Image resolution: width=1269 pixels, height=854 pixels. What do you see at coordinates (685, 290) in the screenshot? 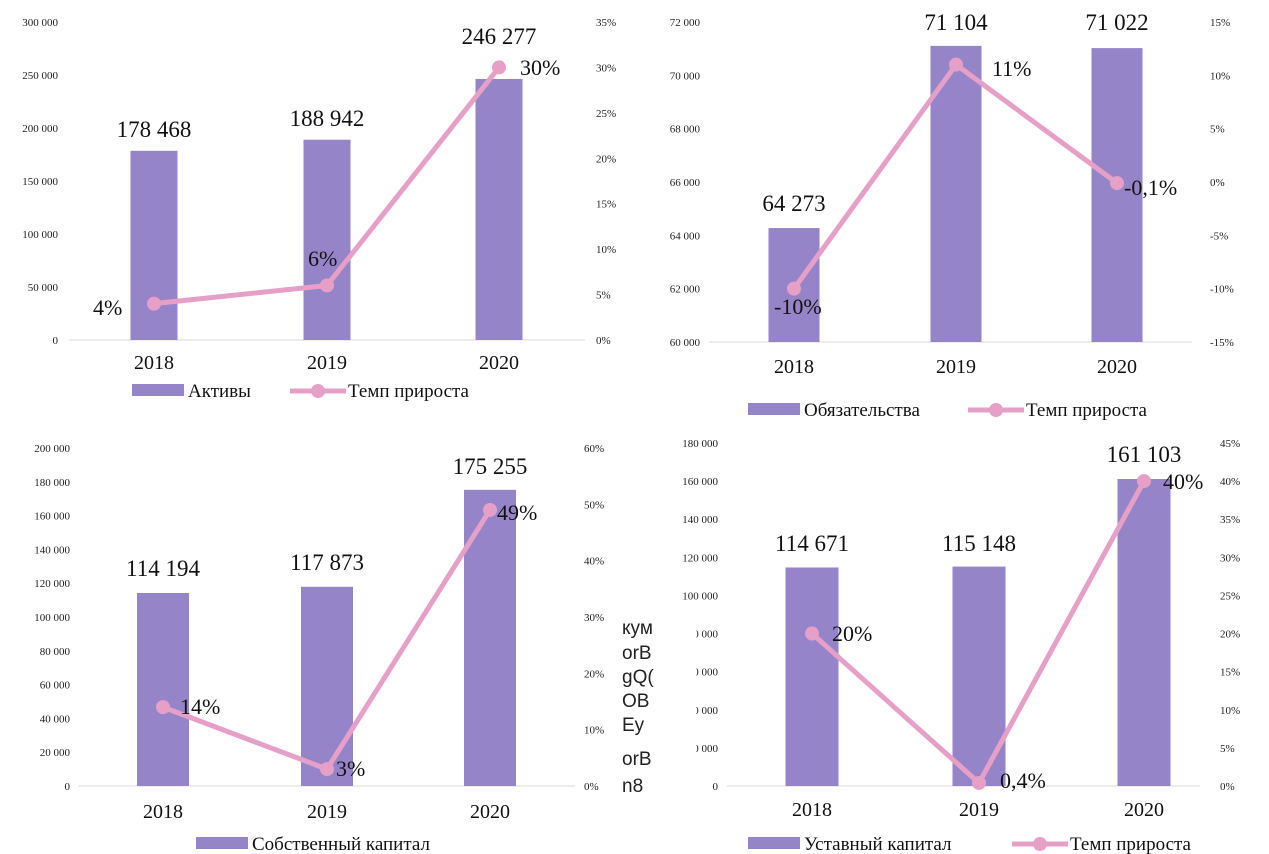
I see `left-axis-tick-label: 62 000` at bounding box center [685, 290].